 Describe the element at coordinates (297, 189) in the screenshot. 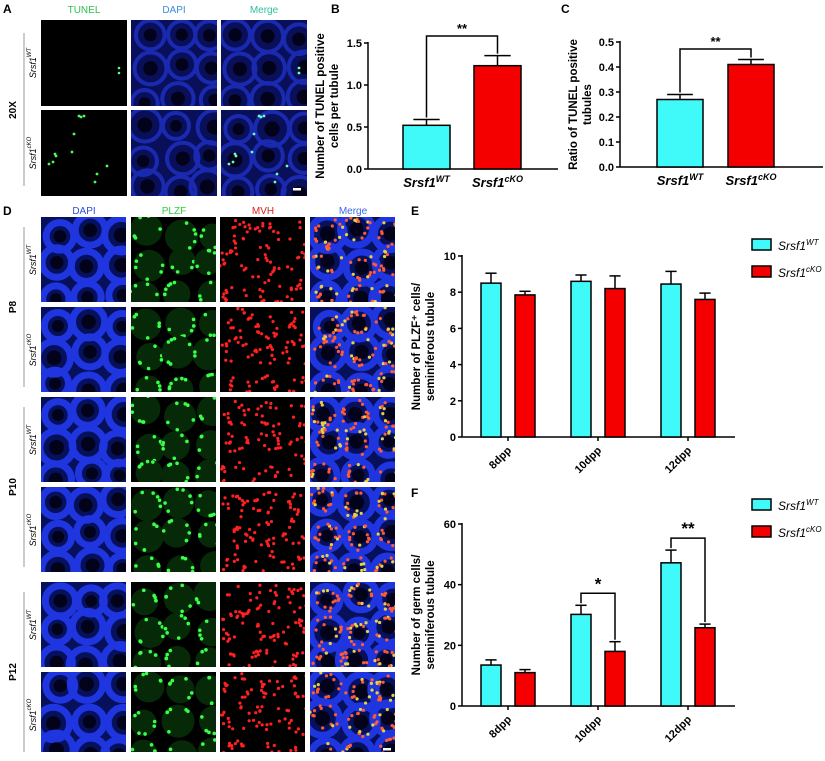

I see `scale-bar` at that location.